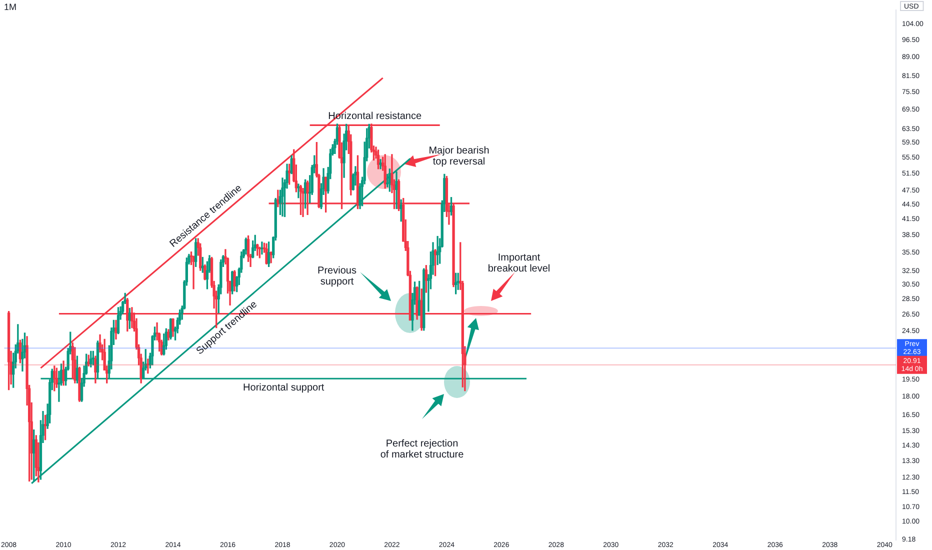 This screenshot has width=932, height=550. What do you see at coordinates (10, 7) in the screenshot?
I see `chart-title: 1M` at bounding box center [10, 7].